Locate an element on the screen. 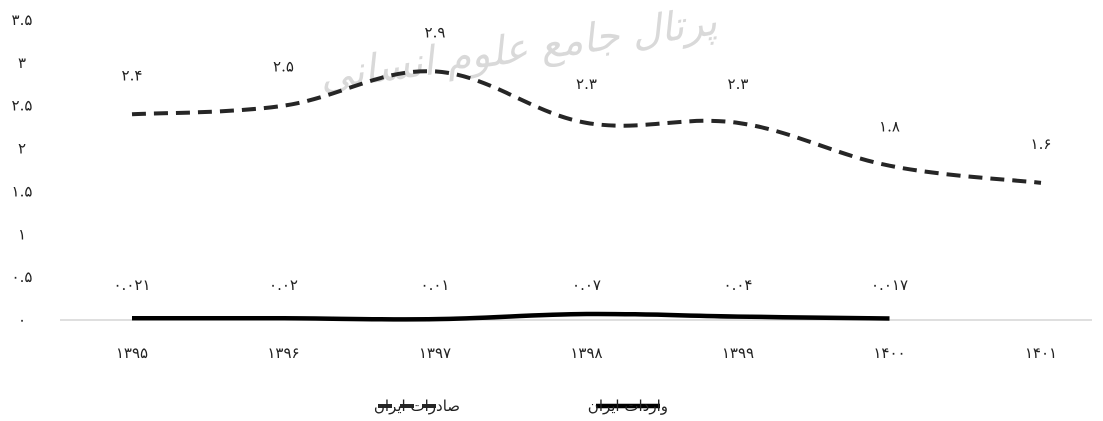 Image resolution: width=1103 pixels, height=421 pixels. imports-data-label: ۰.۰۲ is located at coordinates (283, 285).